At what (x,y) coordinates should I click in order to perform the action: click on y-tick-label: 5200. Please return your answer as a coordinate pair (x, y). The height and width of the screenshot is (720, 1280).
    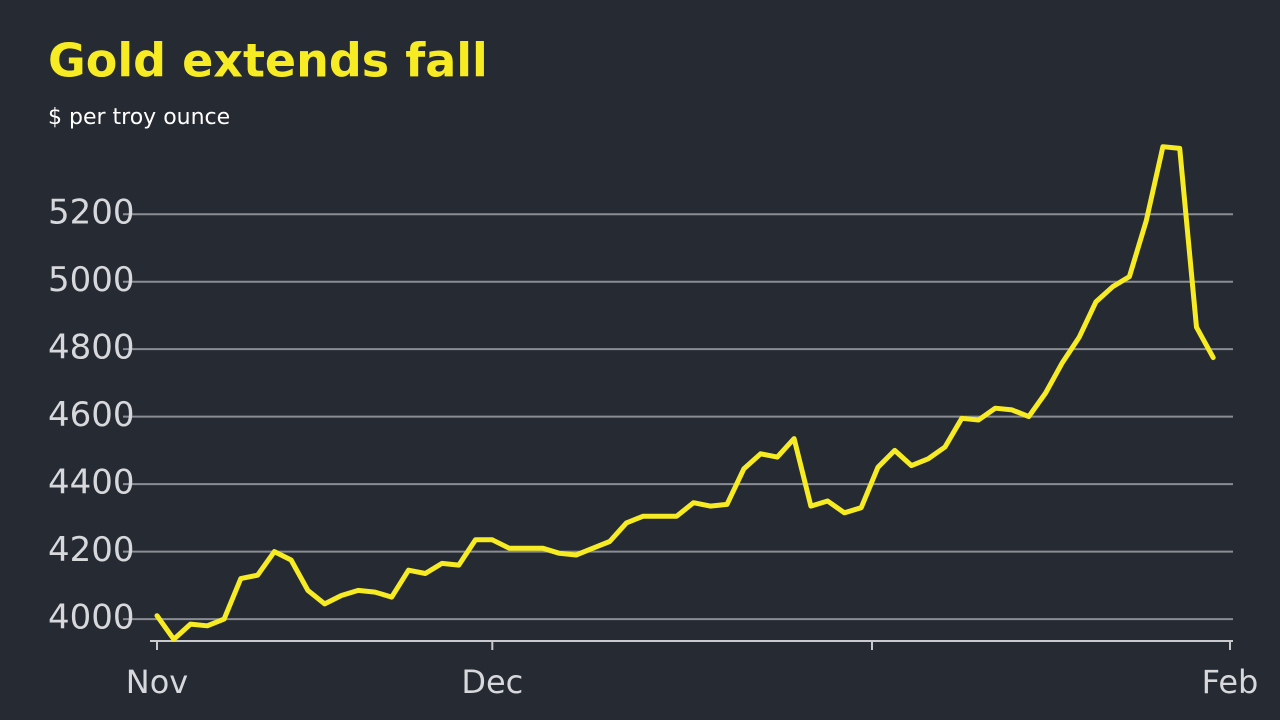
    Looking at the image, I should click on (91, 213).